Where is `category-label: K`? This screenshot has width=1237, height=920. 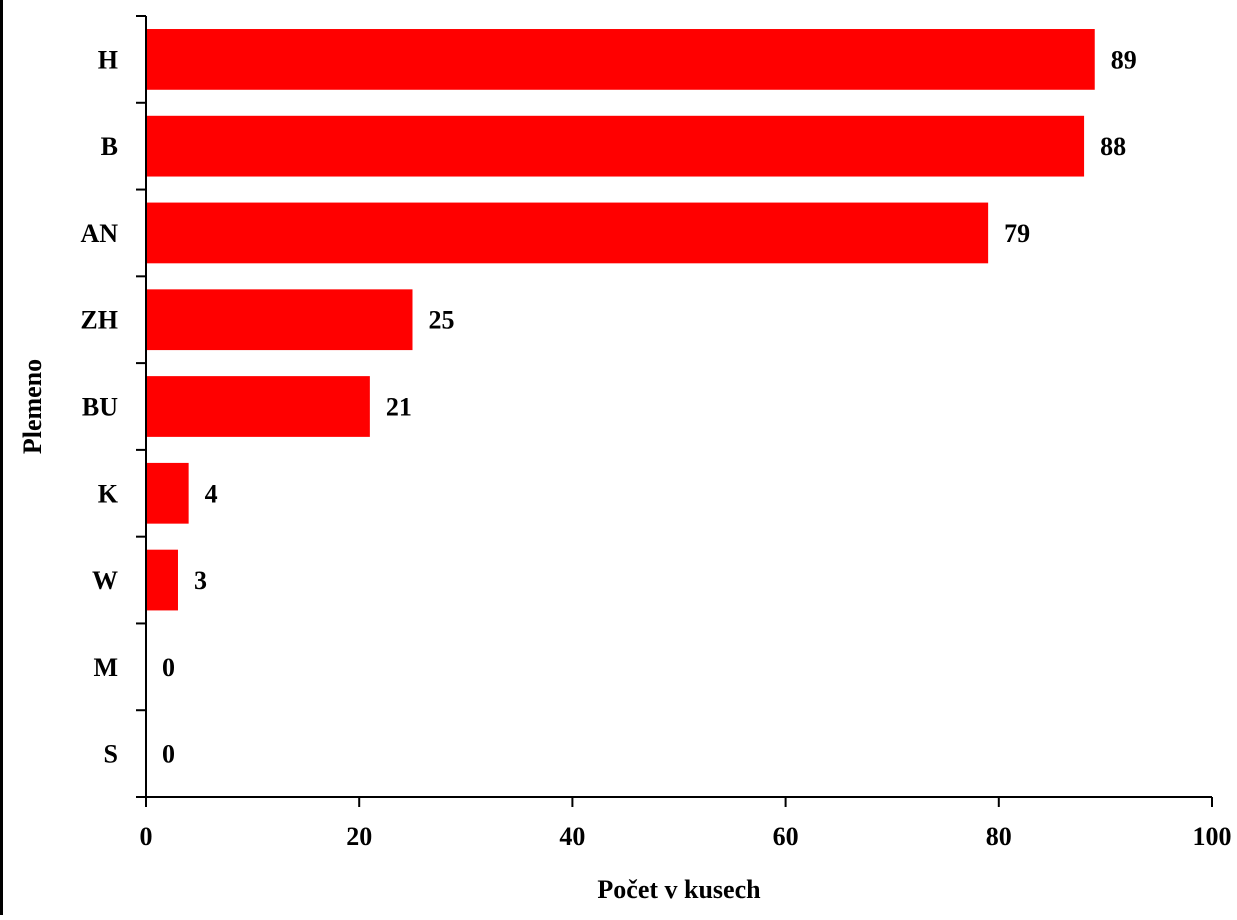 category-label: K is located at coordinates (108, 493).